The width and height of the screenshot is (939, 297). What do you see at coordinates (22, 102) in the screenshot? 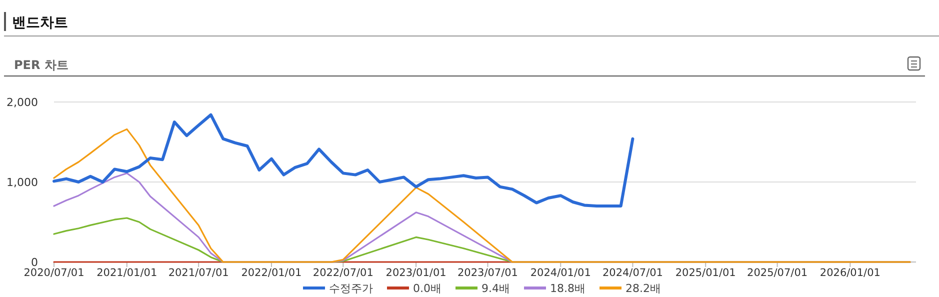
I see `y-tick-label: 2,000` at bounding box center [22, 102].